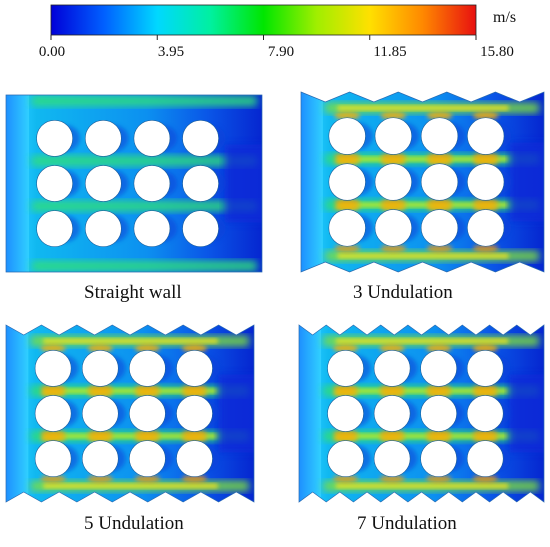 The width and height of the screenshot is (550, 547). I want to click on colorbar-tick-marks, so click(263, 37).